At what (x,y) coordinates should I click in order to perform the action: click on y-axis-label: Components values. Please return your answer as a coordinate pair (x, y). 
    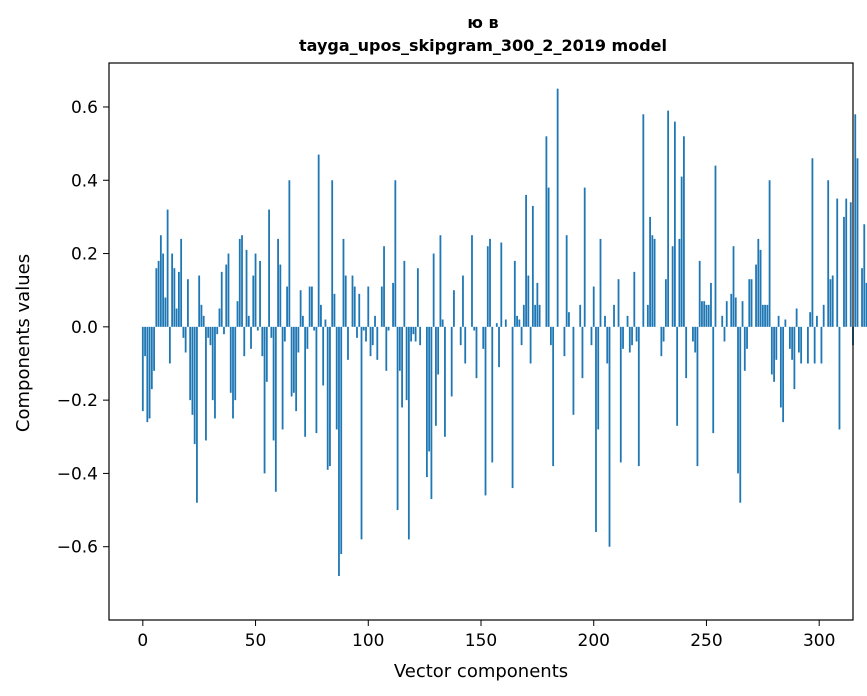
    Looking at the image, I should click on (23, 343).